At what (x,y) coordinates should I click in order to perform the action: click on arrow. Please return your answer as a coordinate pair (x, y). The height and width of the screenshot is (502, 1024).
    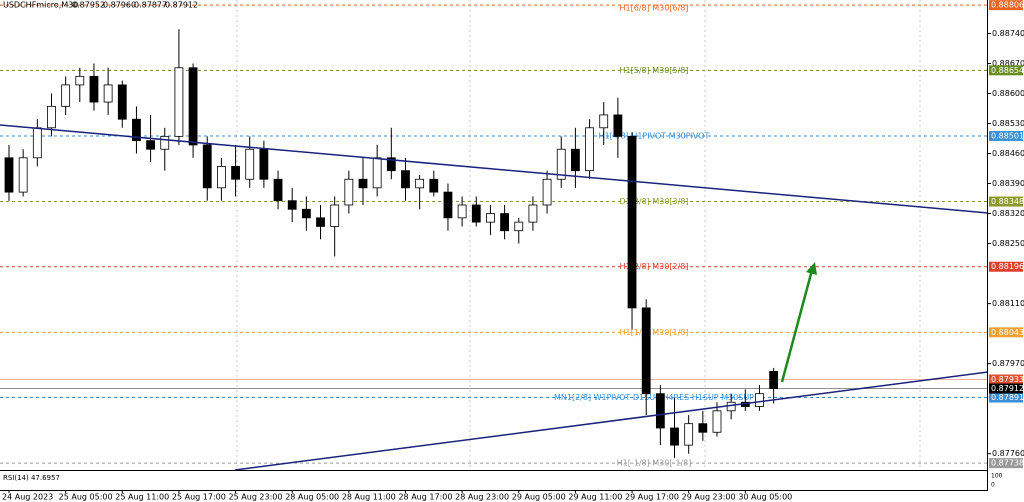
    Looking at the image, I should click on (797, 326).